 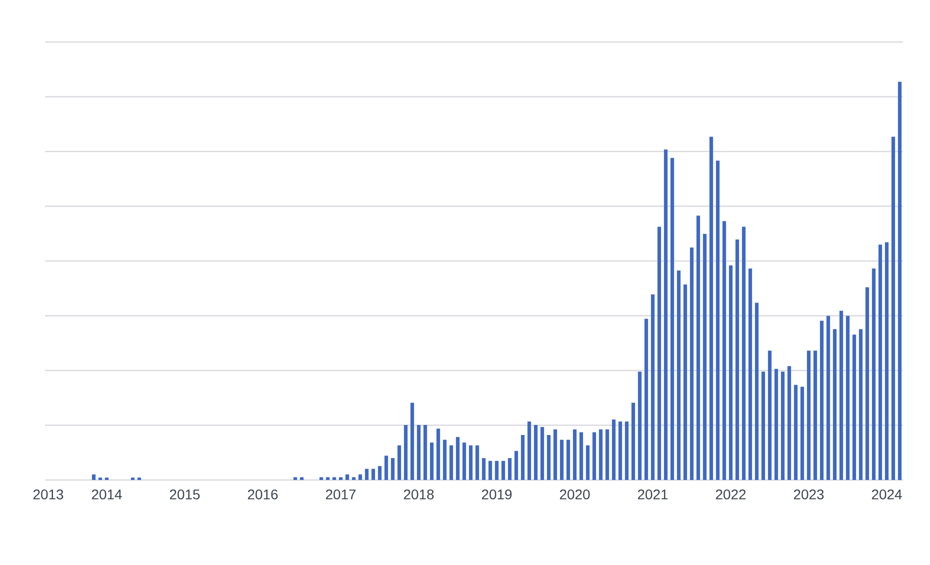 I want to click on x-tick-label: 2016, so click(x=263, y=494).